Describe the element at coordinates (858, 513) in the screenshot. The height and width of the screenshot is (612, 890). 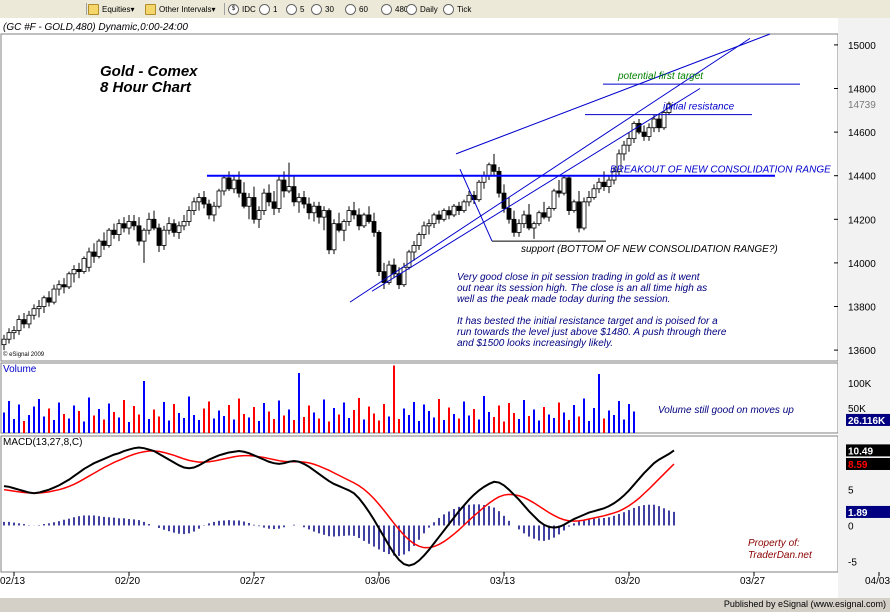
I see `macd-histogram-label: 1.89` at that location.